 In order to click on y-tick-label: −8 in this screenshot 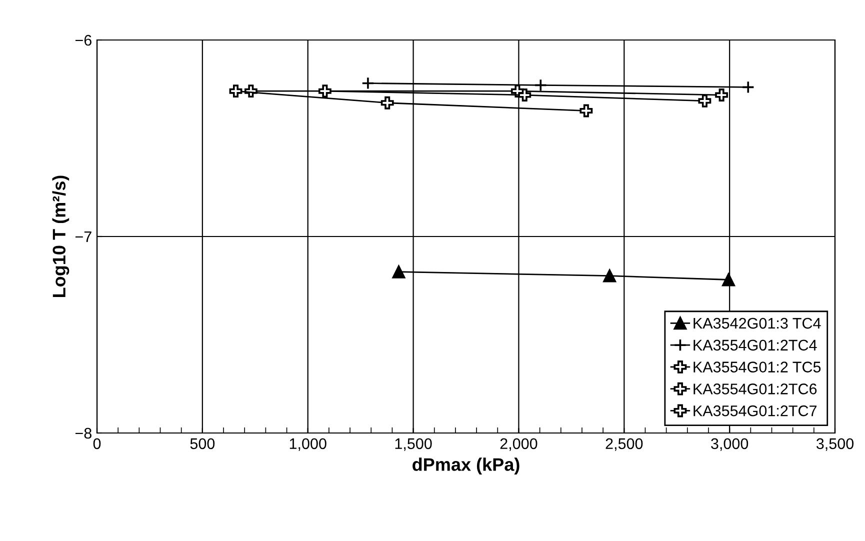, I will do `click(83, 433)`.